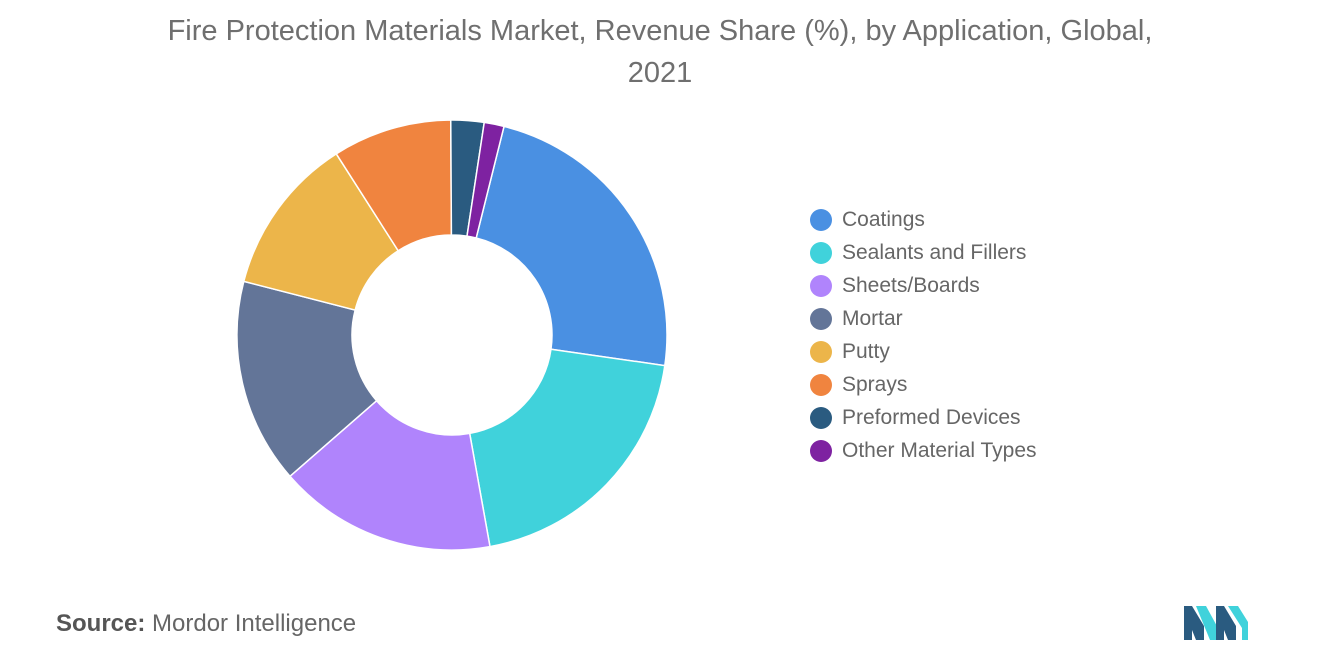 Image resolution: width=1320 pixels, height=665 pixels. What do you see at coordinates (931, 417) in the screenshot?
I see `legend-label-preformed-devices: Preformed Devices` at bounding box center [931, 417].